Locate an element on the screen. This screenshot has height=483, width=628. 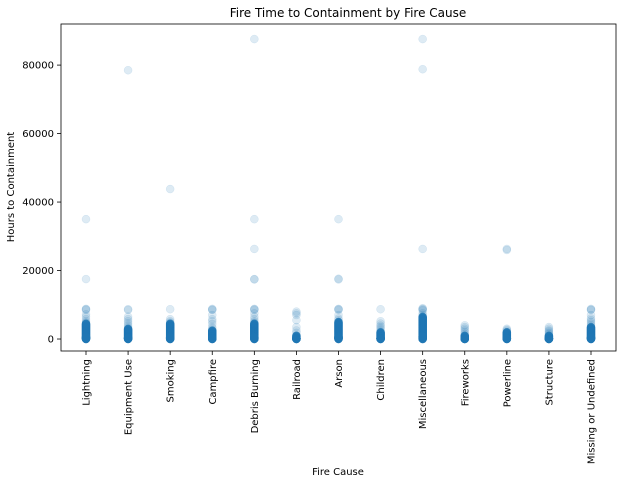
x-tick-label: Fireworks is located at coordinates (465, 382).